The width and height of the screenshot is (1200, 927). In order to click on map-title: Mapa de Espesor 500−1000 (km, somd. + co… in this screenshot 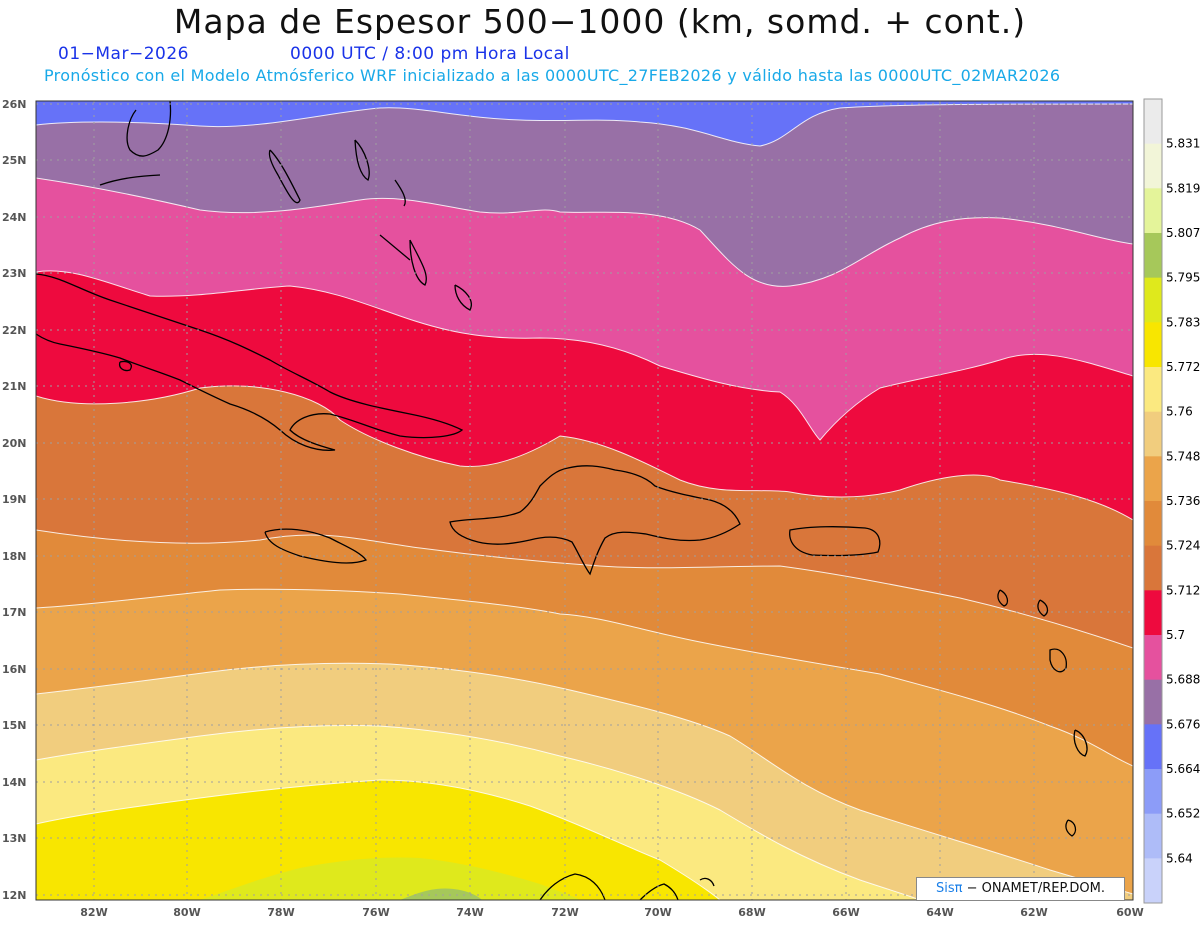, I will do `click(600, 21)`.